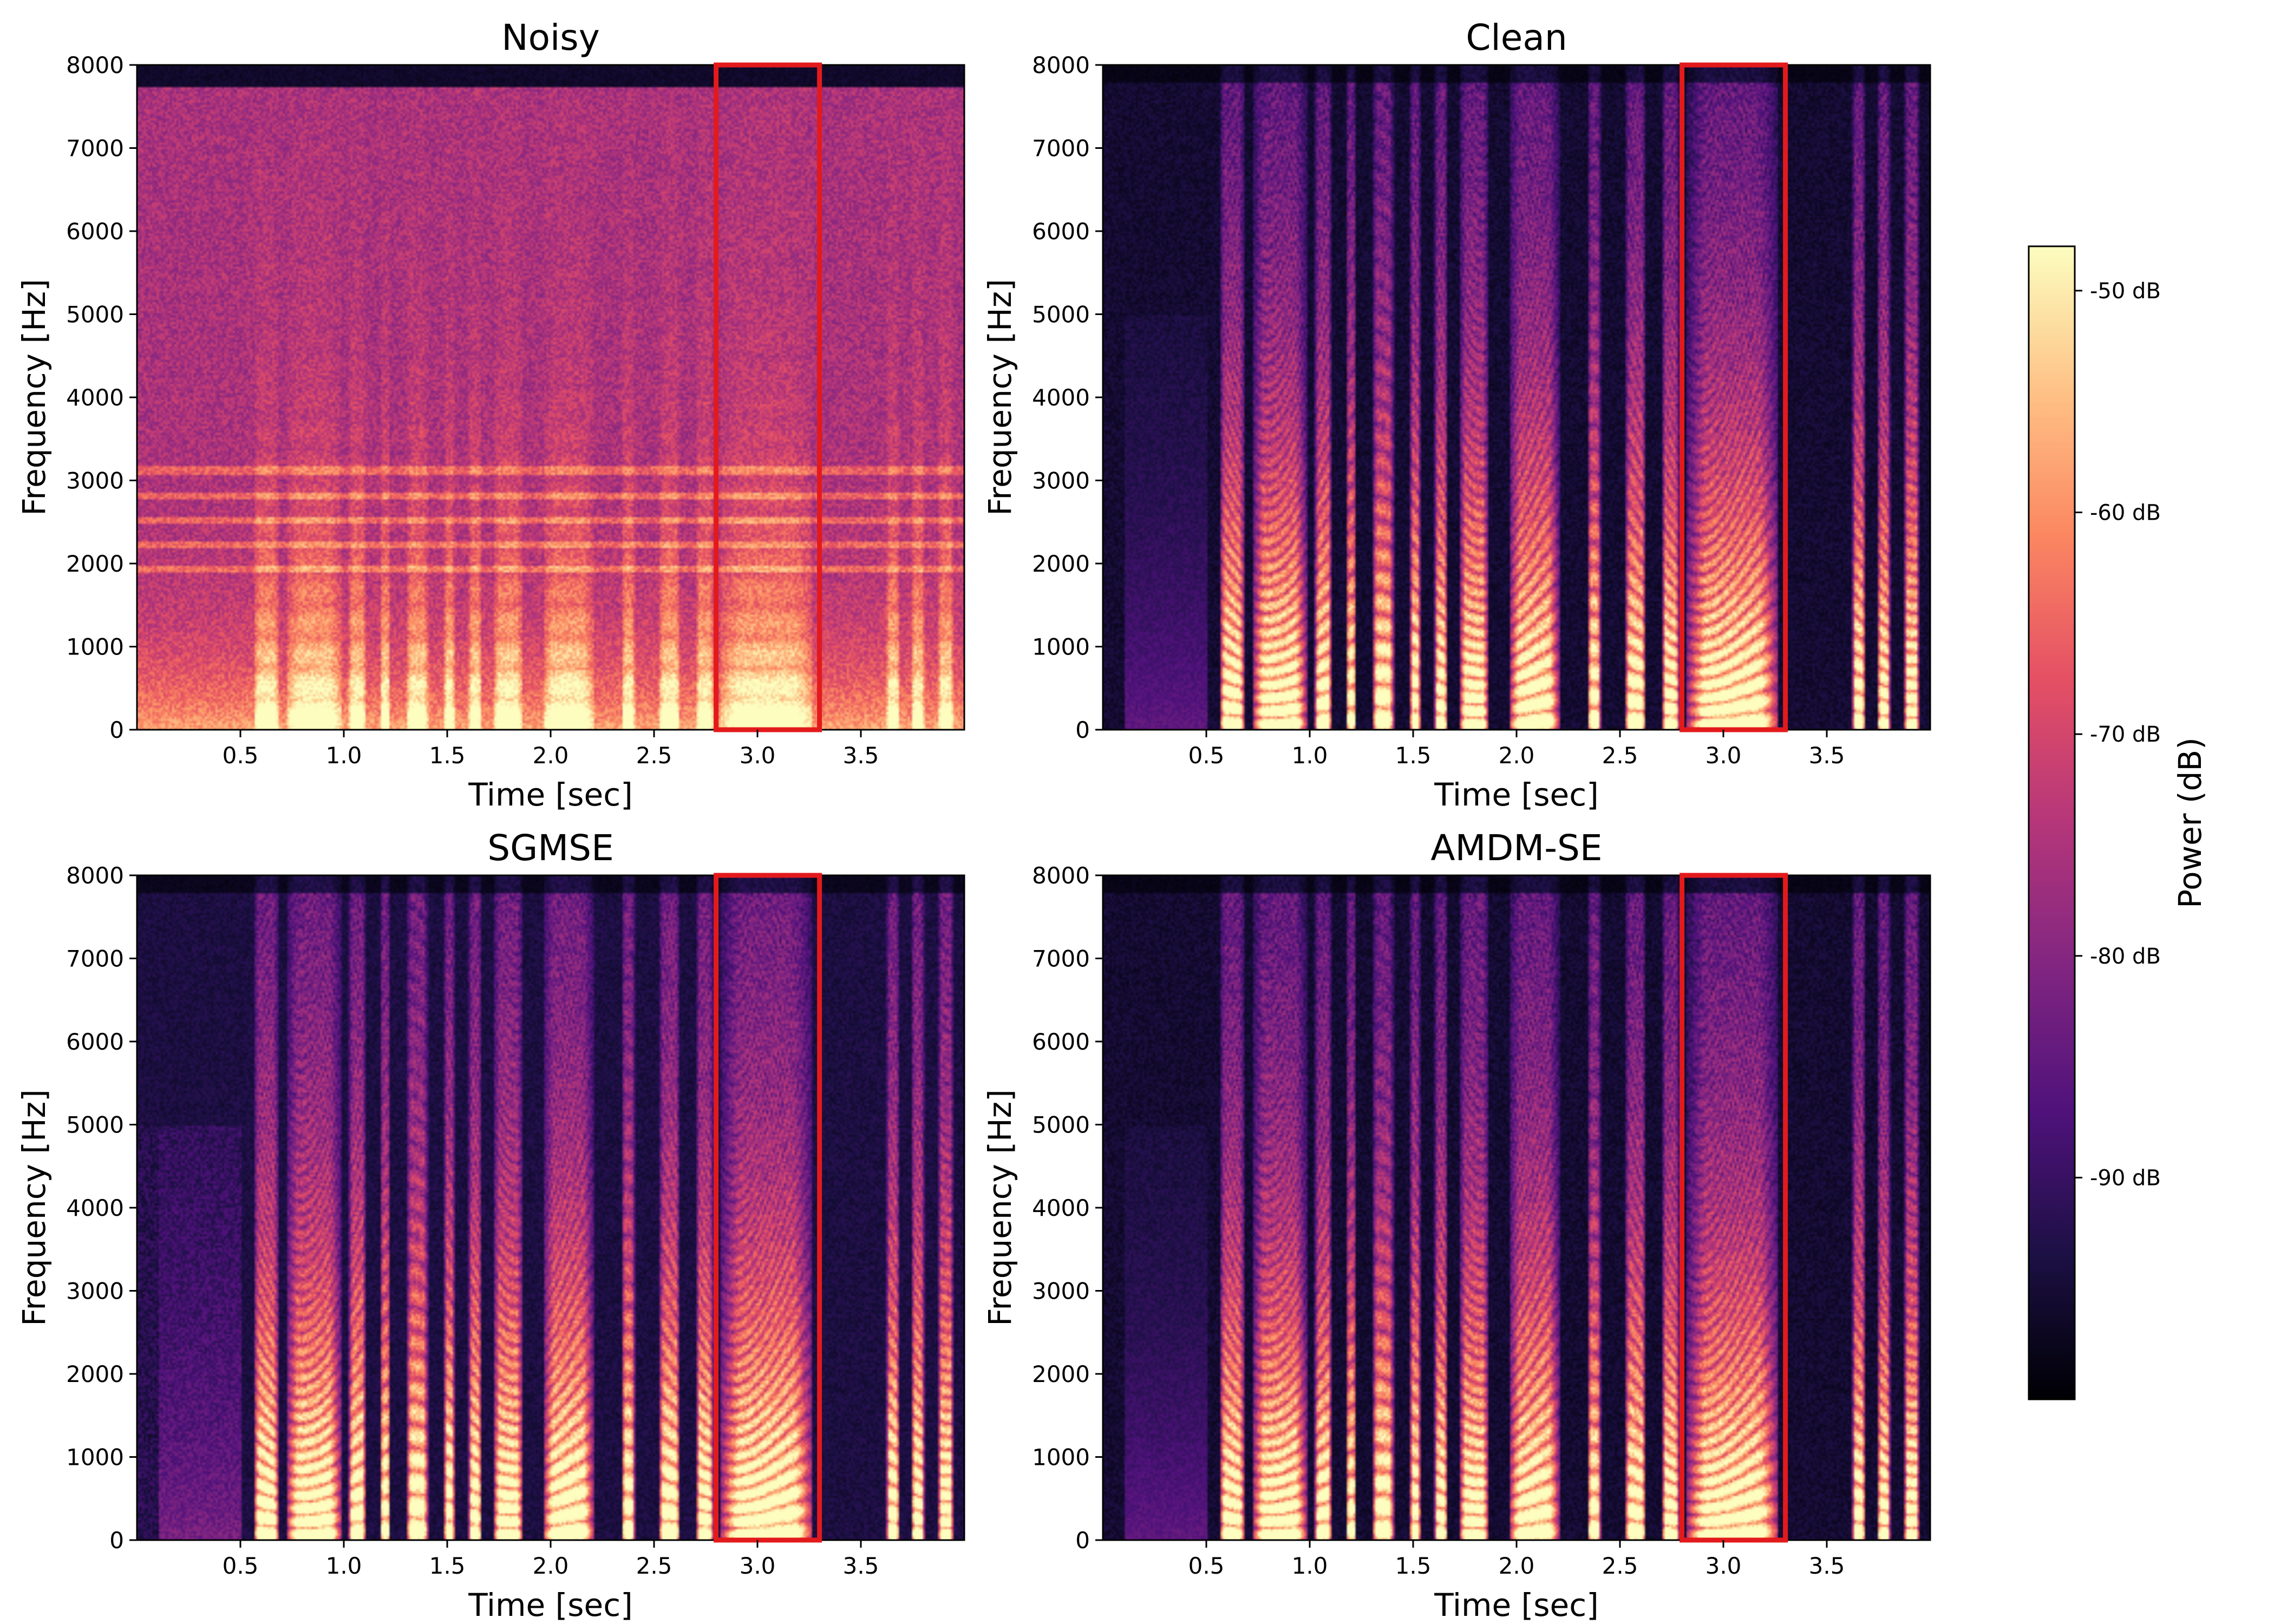 This screenshot has width=2274, height=1624. What do you see at coordinates (551, 848) in the screenshot?
I see `panel-title: SGMSE` at bounding box center [551, 848].